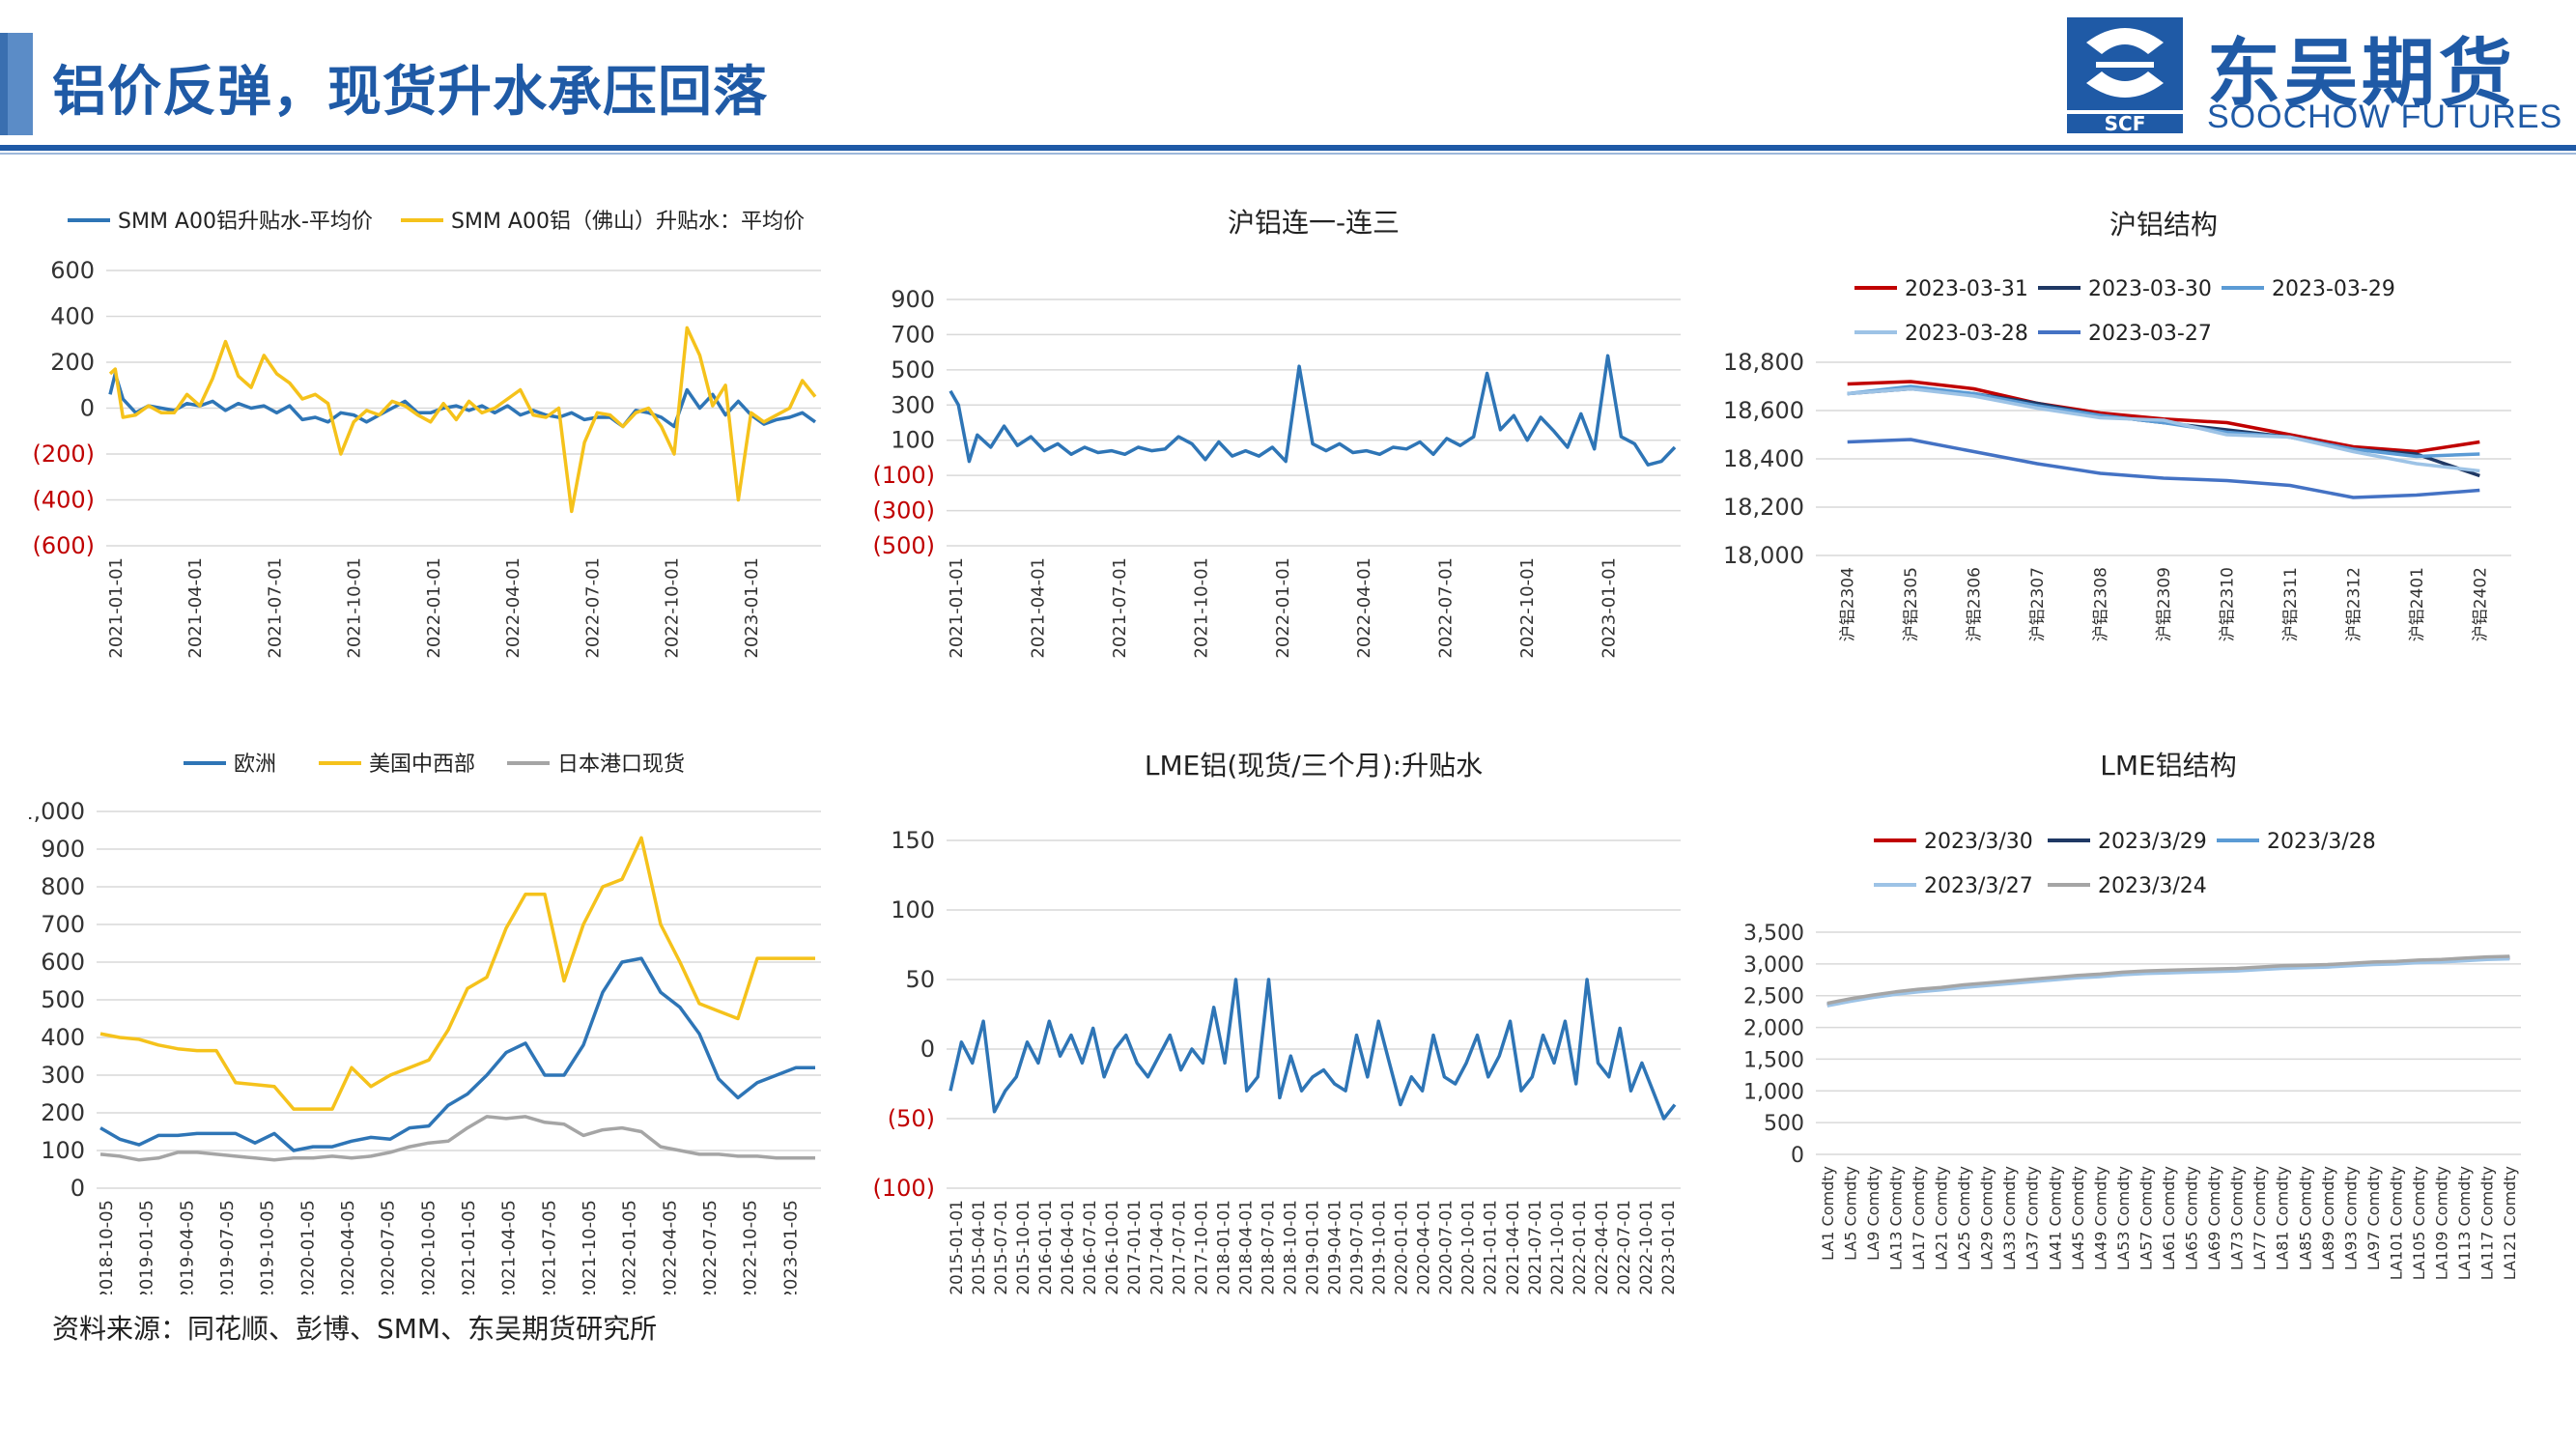  I want to click on x-tick-label: 2022-07-05, so click(710, 1247).